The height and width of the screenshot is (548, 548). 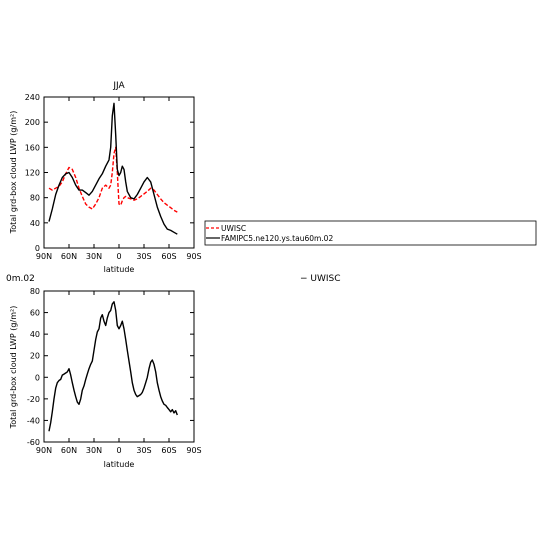 I want to click on chart-axes: 0 40 80 120 160 200 240 90N 60N 30N 0 30S 60S 90S, so click(x=113, y=177).